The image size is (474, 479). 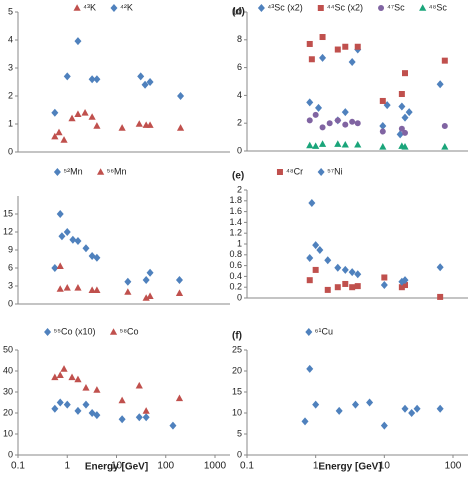 What do you see at coordinates (235, 287) in the screenshot?
I see `y-tick-label: 0.2` at bounding box center [235, 287].